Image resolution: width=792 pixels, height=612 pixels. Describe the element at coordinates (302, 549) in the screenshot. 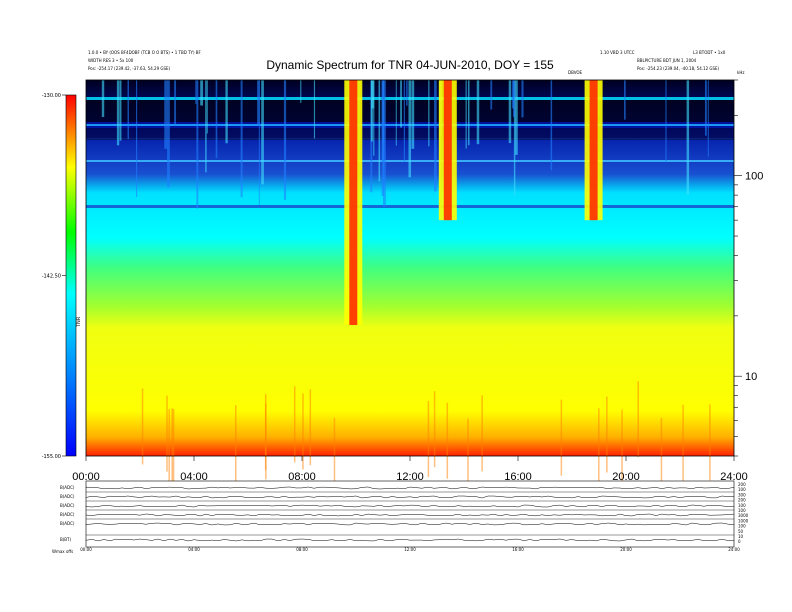

I see `panel-x-tick-label: 08:00` at that location.